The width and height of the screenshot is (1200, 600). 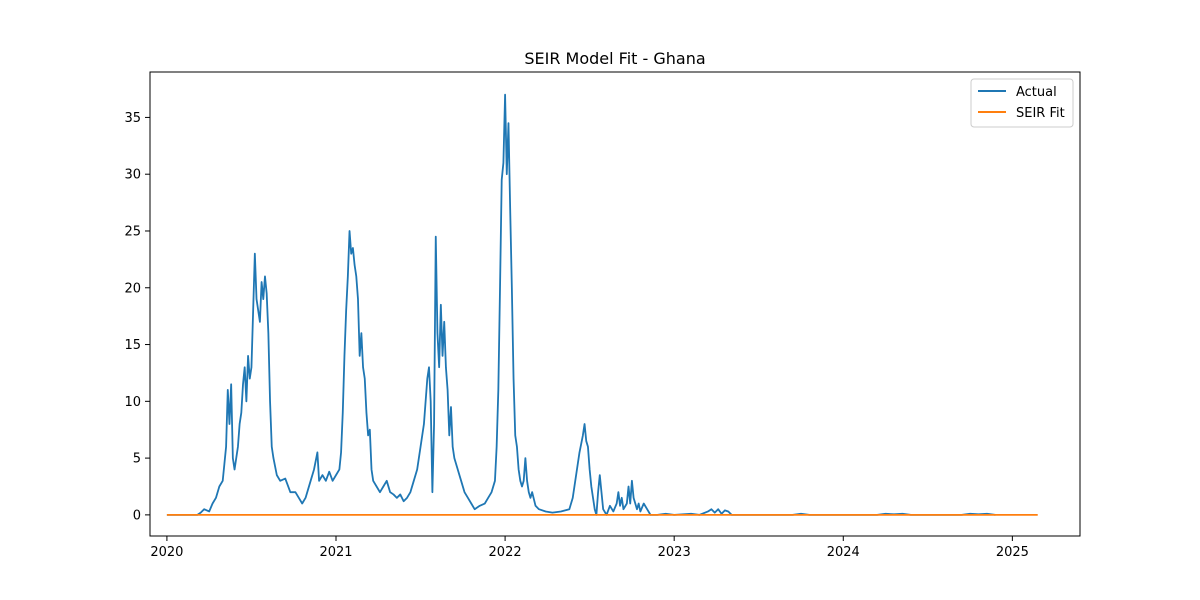 What do you see at coordinates (1022, 103) in the screenshot?
I see `legend: Actual SEIR Fit` at bounding box center [1022, 103].